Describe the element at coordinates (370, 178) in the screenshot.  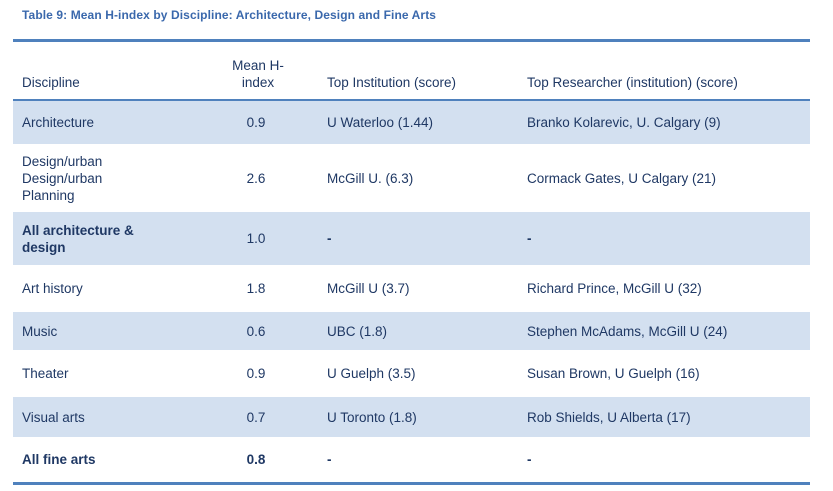
I see `cell-top-institution: McGill U. (6.3)` at that location.